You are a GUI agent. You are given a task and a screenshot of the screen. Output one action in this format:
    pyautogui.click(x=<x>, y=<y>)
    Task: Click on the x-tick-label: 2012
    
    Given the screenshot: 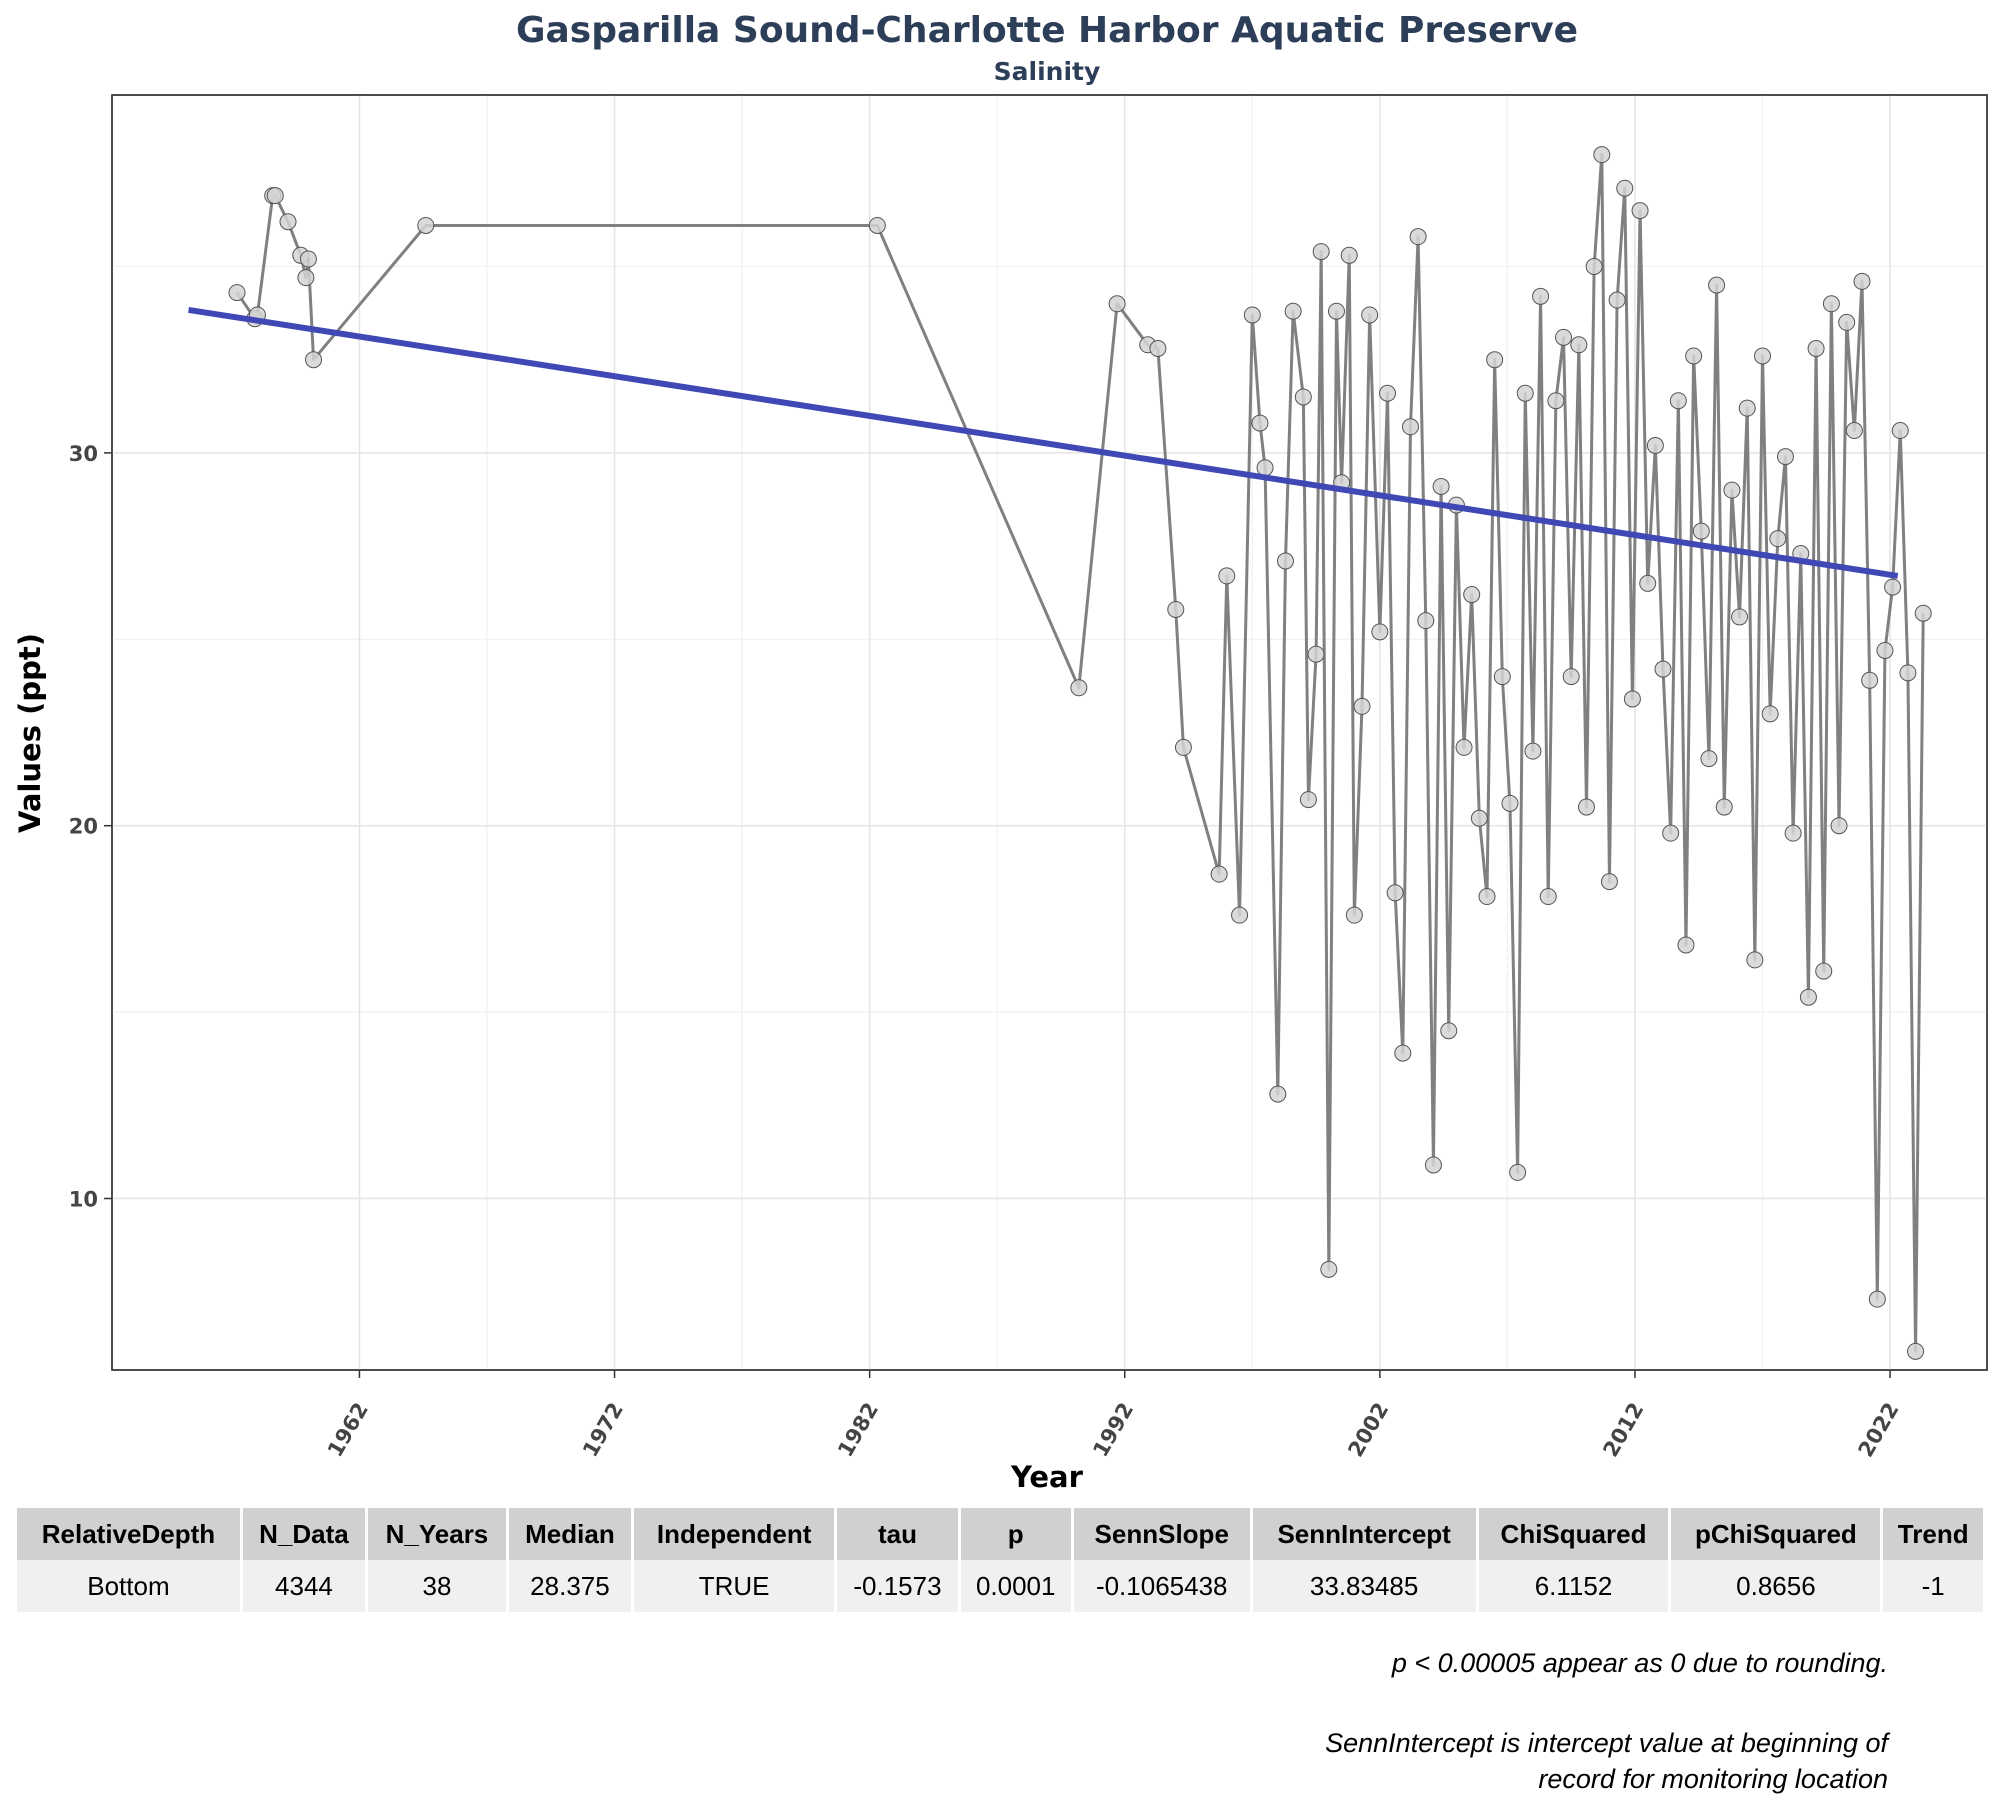 What is the action you would take?
    pyautogui.click(x=1623, y=1429)
    